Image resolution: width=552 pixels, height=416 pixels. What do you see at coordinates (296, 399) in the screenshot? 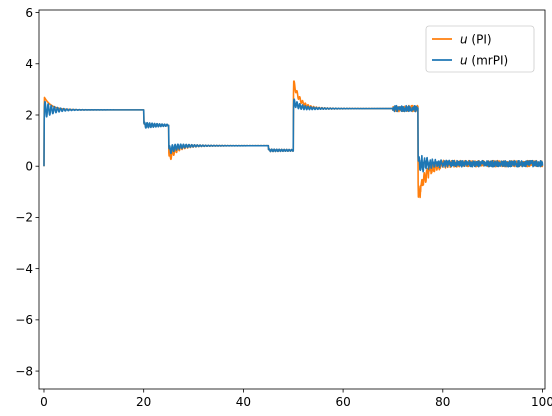
I see `x-axis: 0 20 40 60 80 100` at bounding box center [296, 399].